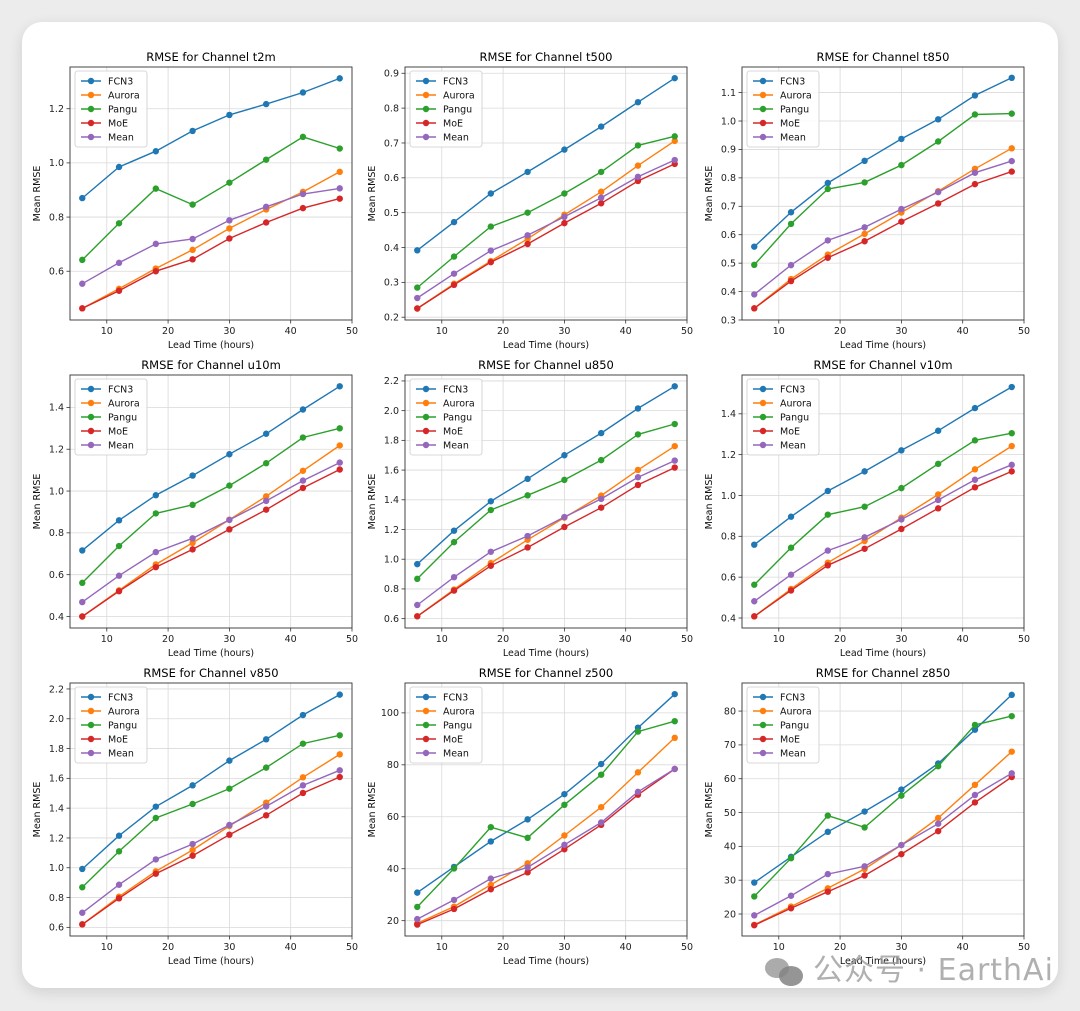 Image resolution: width=1080 pixels, height=1011 pixels. What do you see at coordinates (56, 217) in the screenshot?
I see `ytick-label: 0.8` at bounding box center [56, 217].